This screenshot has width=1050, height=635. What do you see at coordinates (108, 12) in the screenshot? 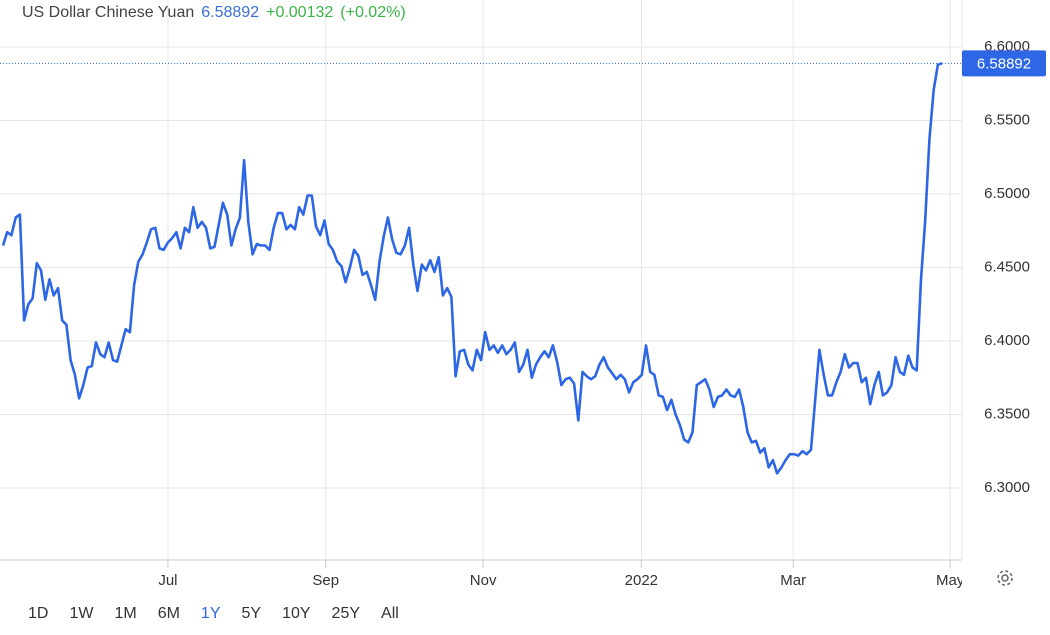
I see `title: US Dollar Chinese Yuan` at bounding box center [108, 12].